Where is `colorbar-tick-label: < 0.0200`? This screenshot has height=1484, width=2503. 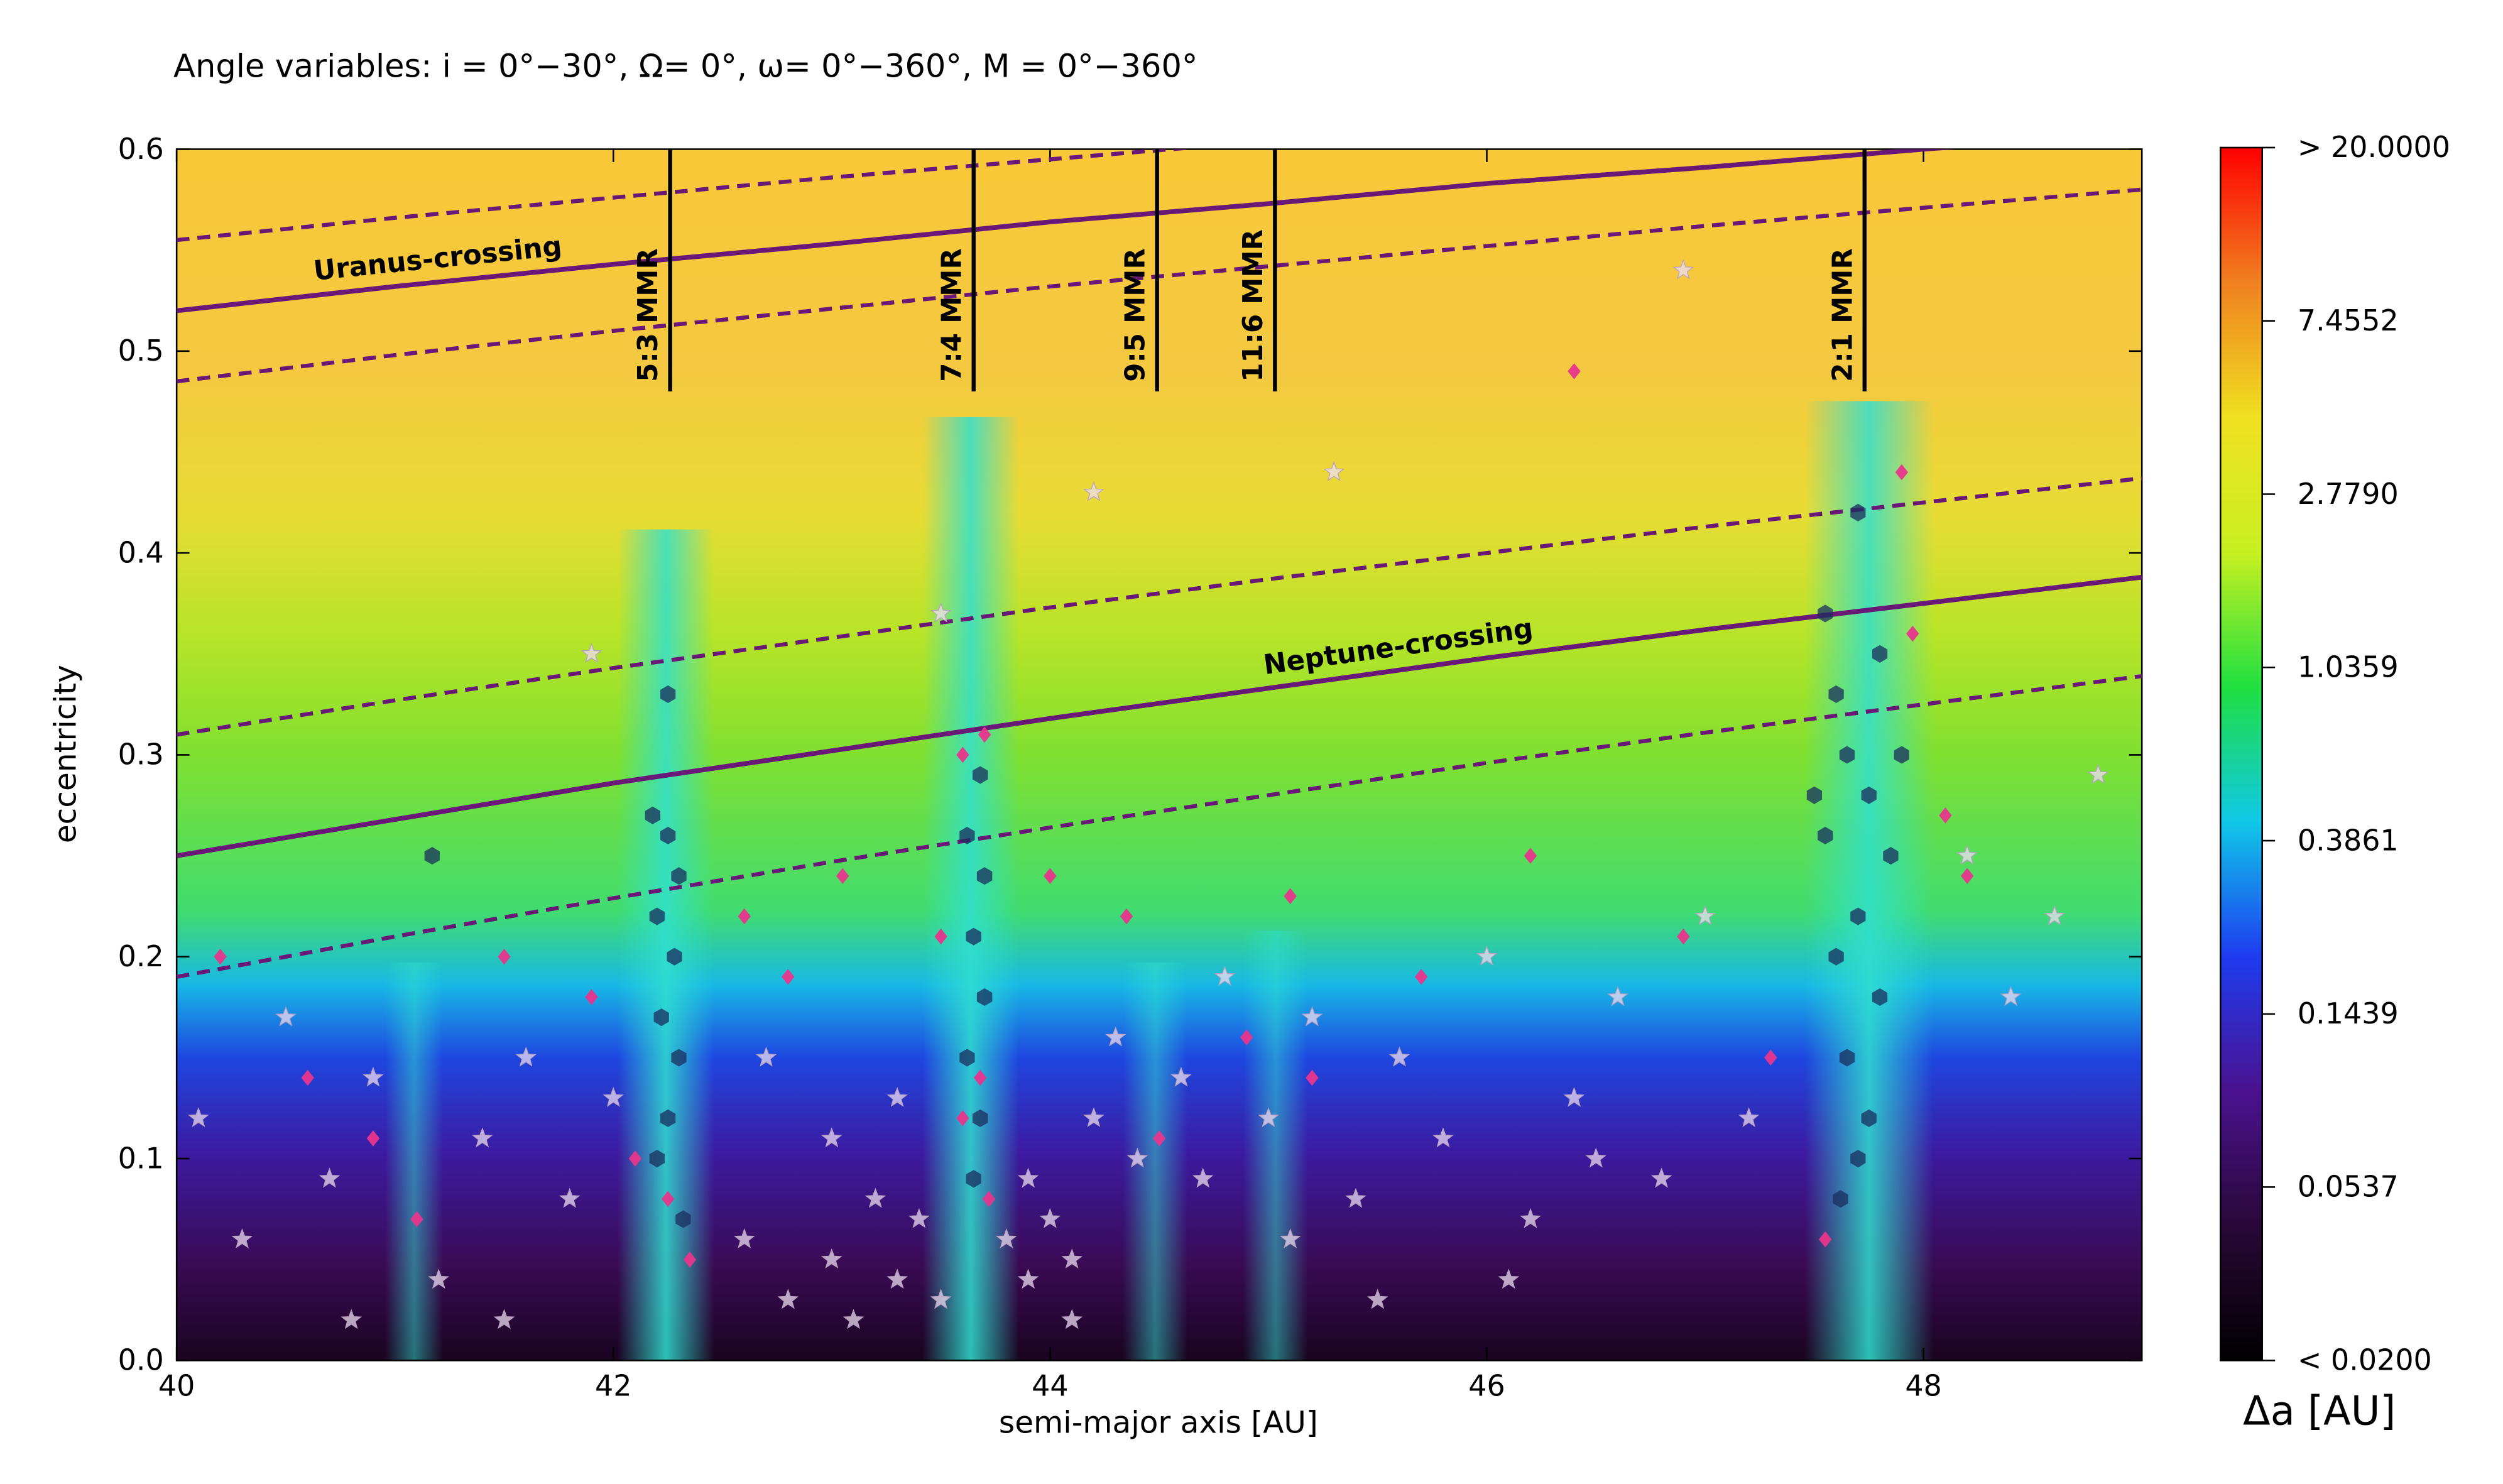
colorbar-tick-label: < 0.0200 is located at coordinates (2365, 1360).